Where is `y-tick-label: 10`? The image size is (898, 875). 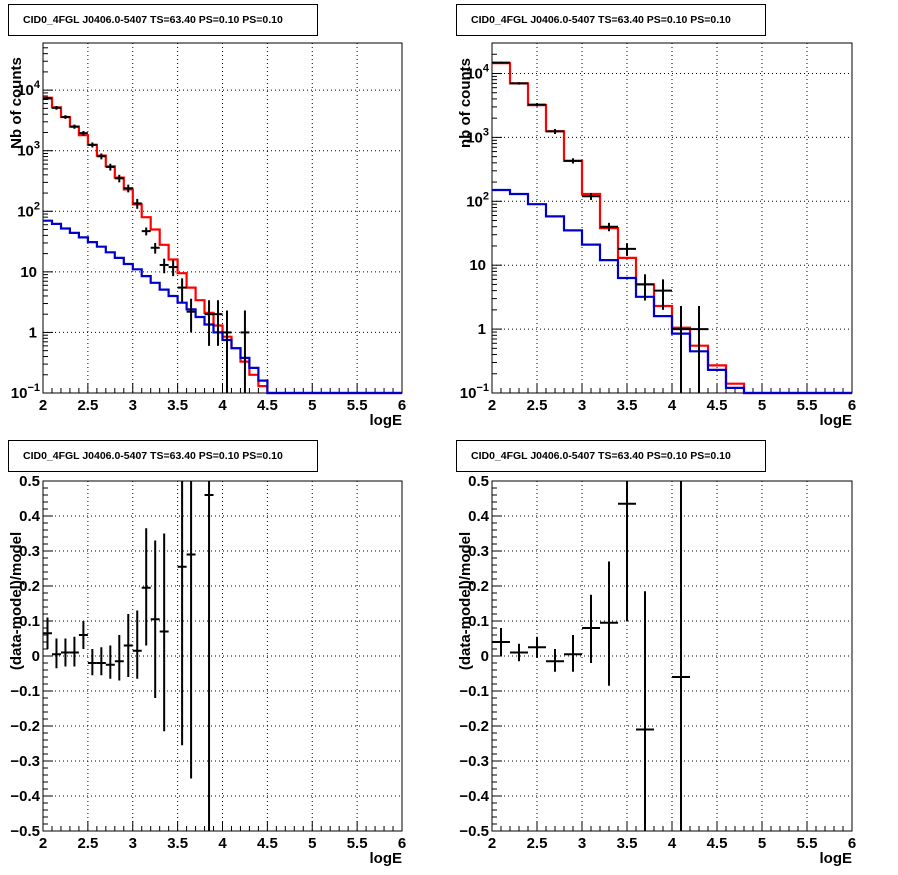 y-tick-label: 10 is located at coordinates (28, 272).